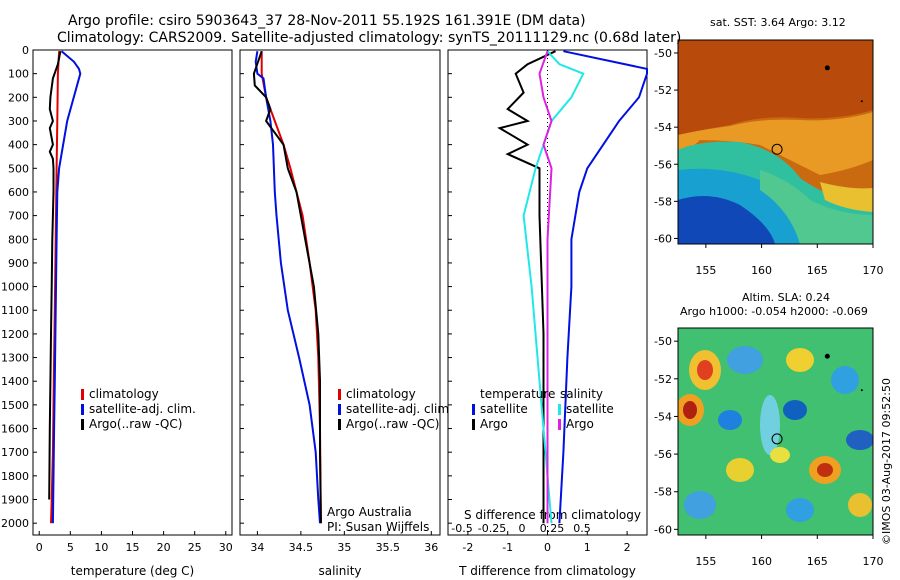 The image size is (900, 580). What do you see at coordinates (15, 500) in the screenshot?
I see `y-tick-label: 1900` at bounding box center [15, 500].